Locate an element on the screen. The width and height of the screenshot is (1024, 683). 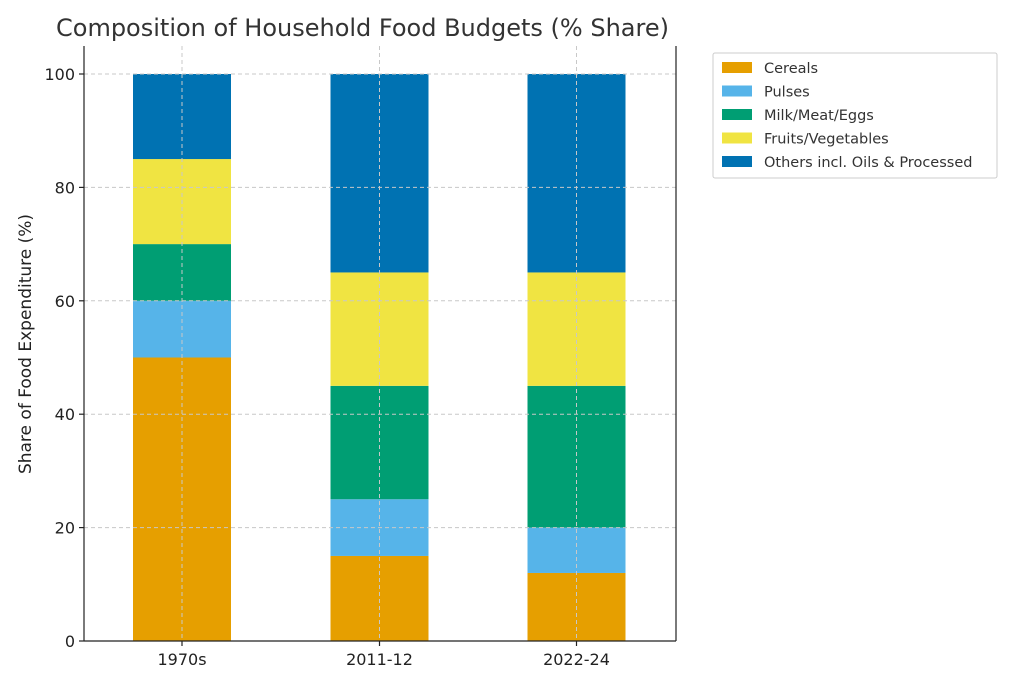
legend-entry-label: Pulses is located at coordinates (787, 93).